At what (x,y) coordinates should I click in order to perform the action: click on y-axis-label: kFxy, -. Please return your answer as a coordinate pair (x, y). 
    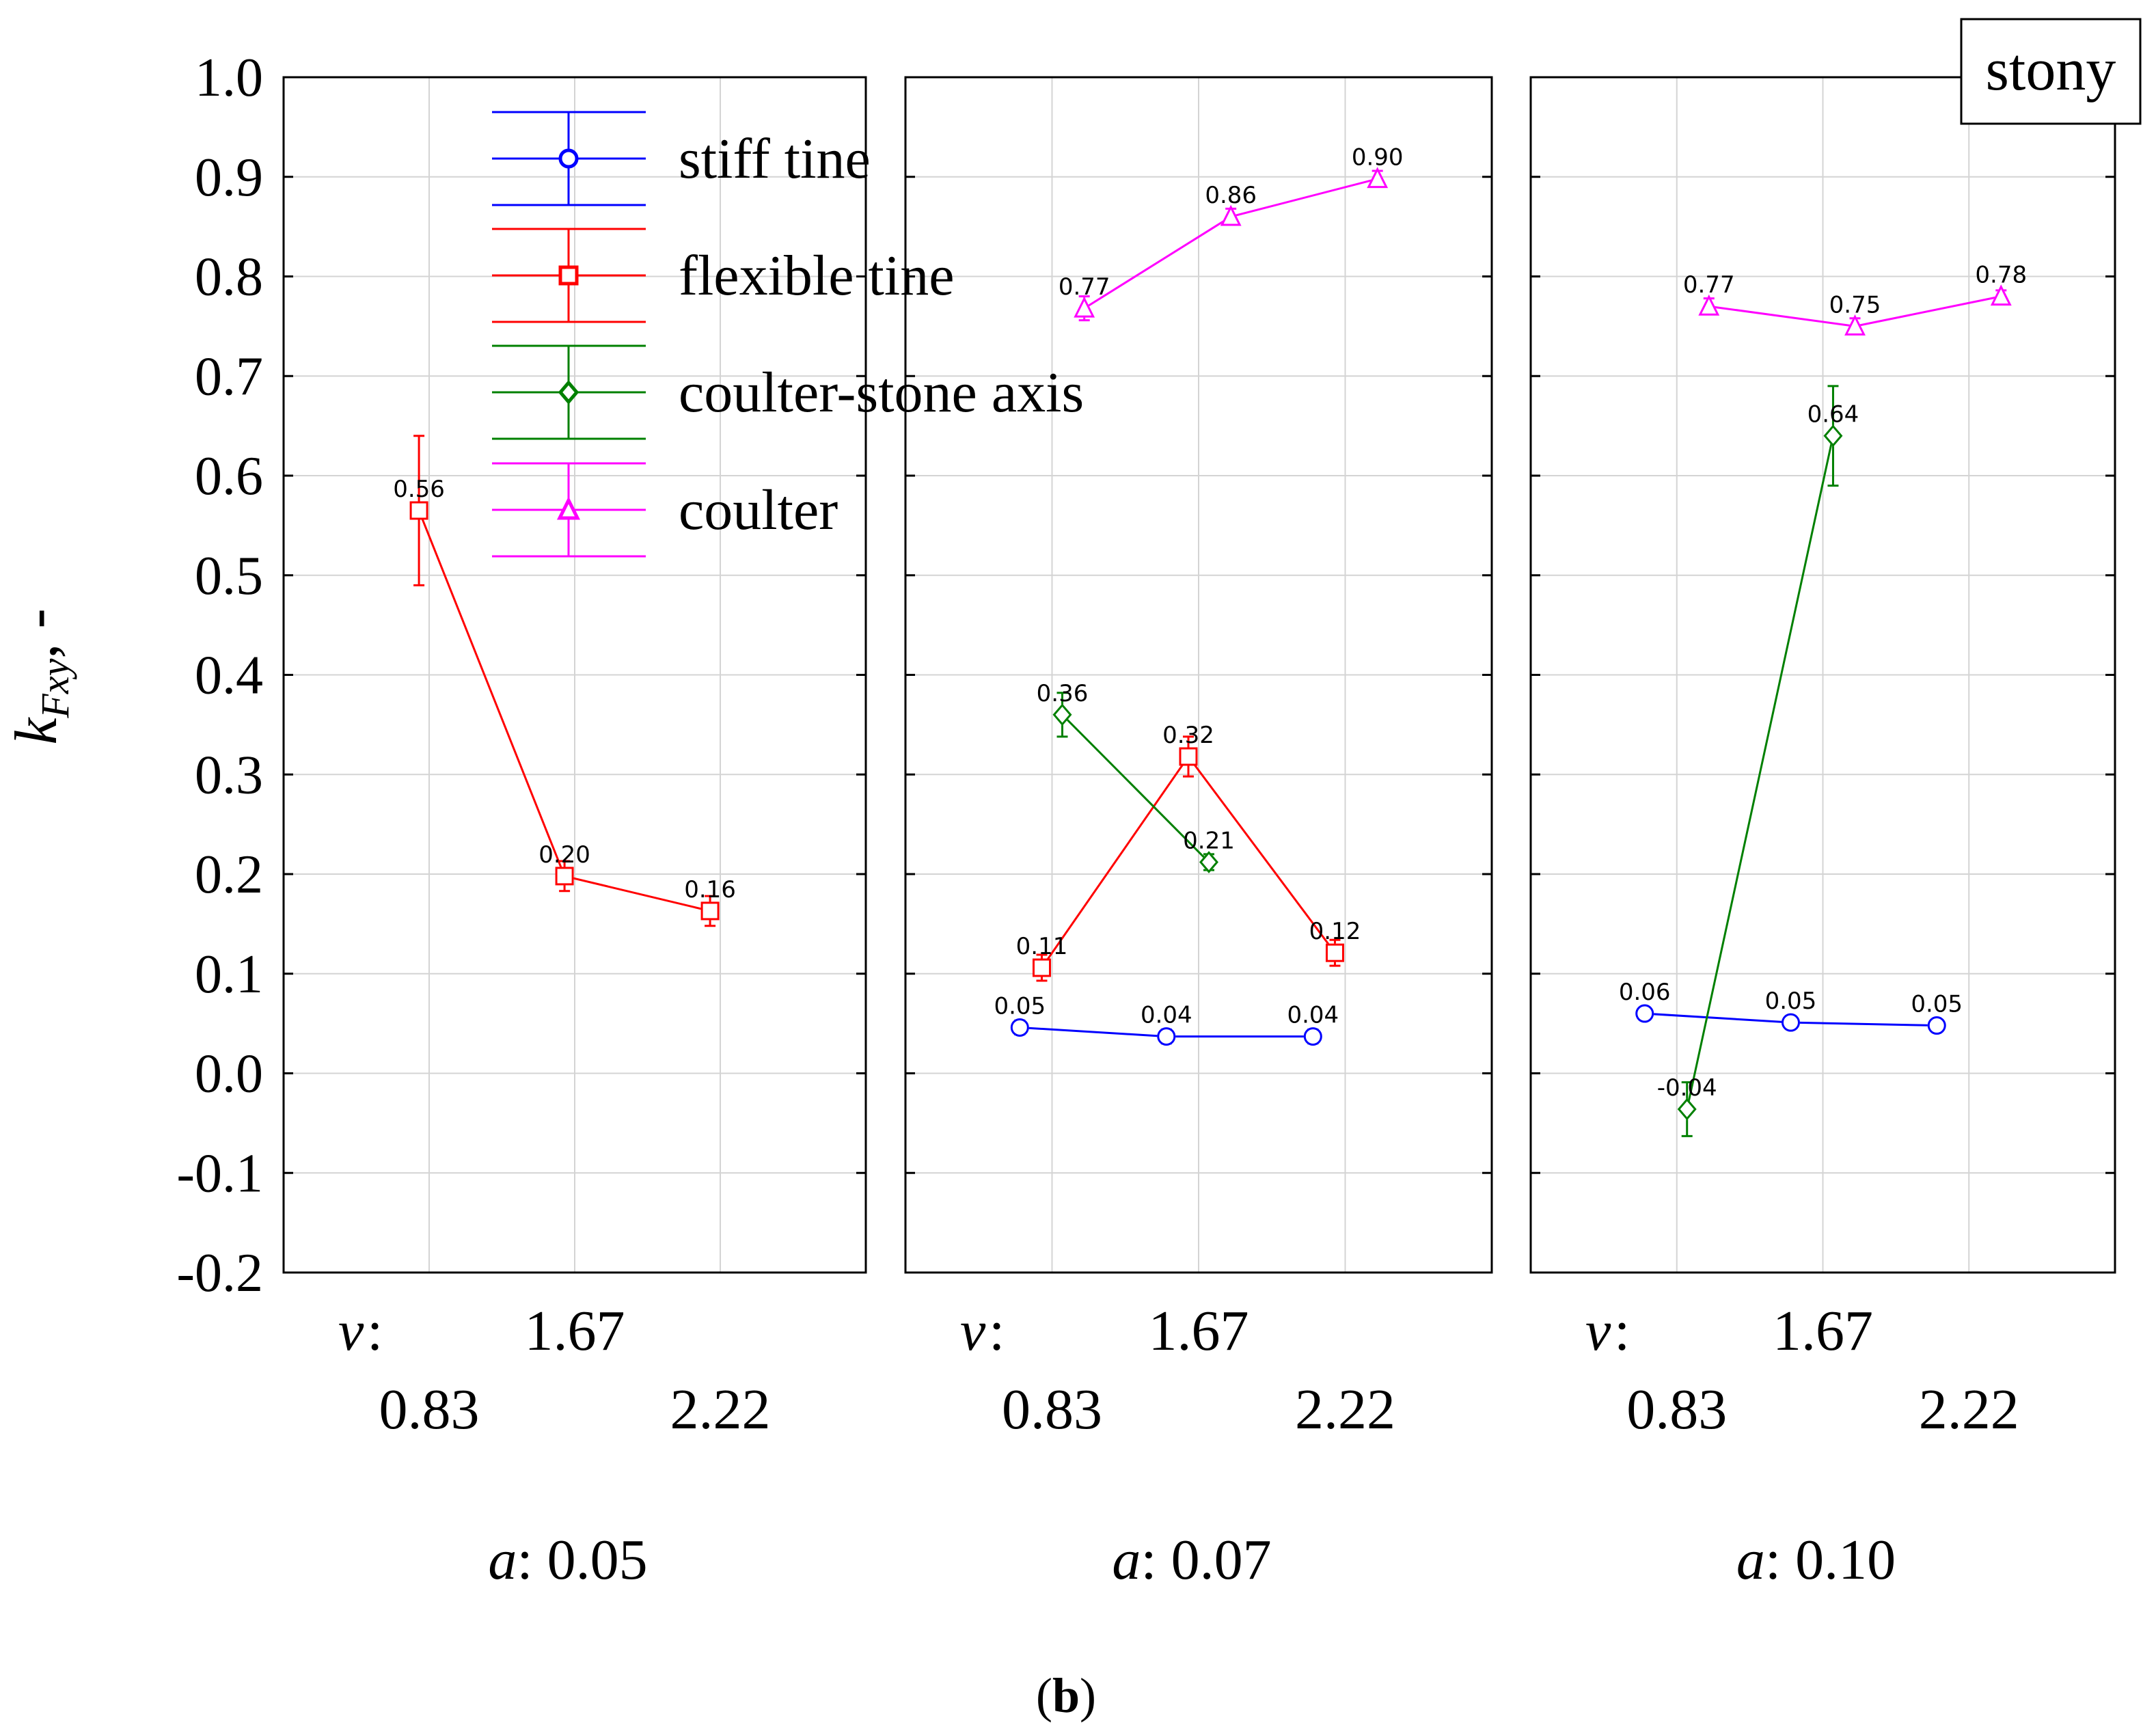
    Looking at the image, I should click on (40, 676).